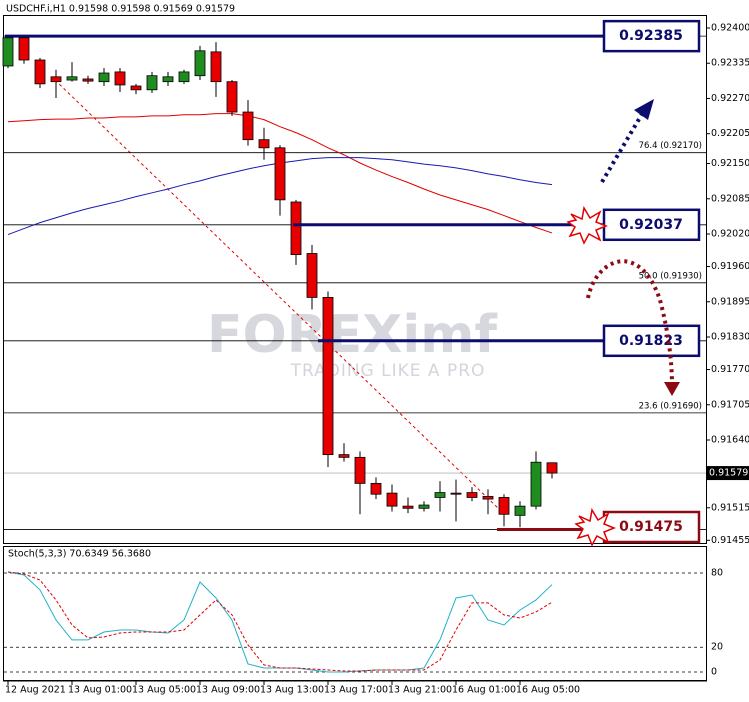 The width and height of the screenshot is (749, 702). I want to click on y-tick-label: 0.91515, so click(730, 507).